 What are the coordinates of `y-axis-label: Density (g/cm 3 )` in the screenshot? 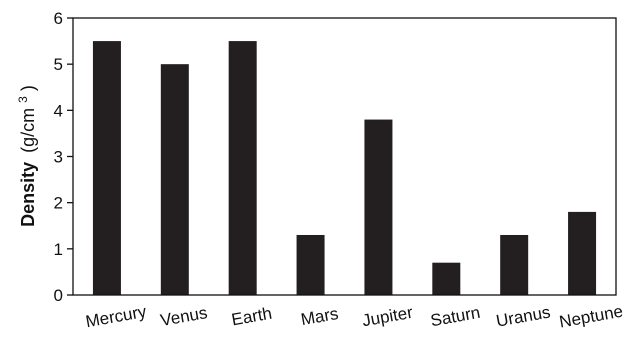 It's located at (27, 156).